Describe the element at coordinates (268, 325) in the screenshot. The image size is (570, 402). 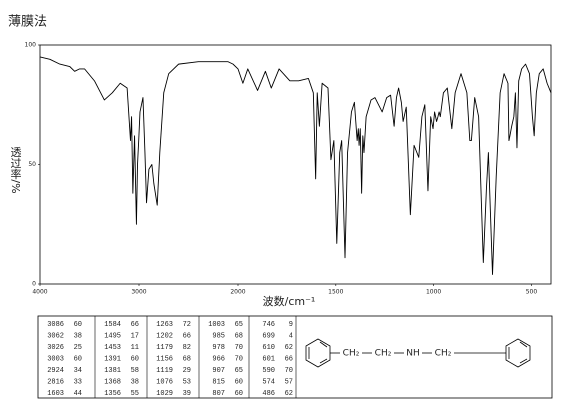
I see `peak-wavenumber: 746` at that location.